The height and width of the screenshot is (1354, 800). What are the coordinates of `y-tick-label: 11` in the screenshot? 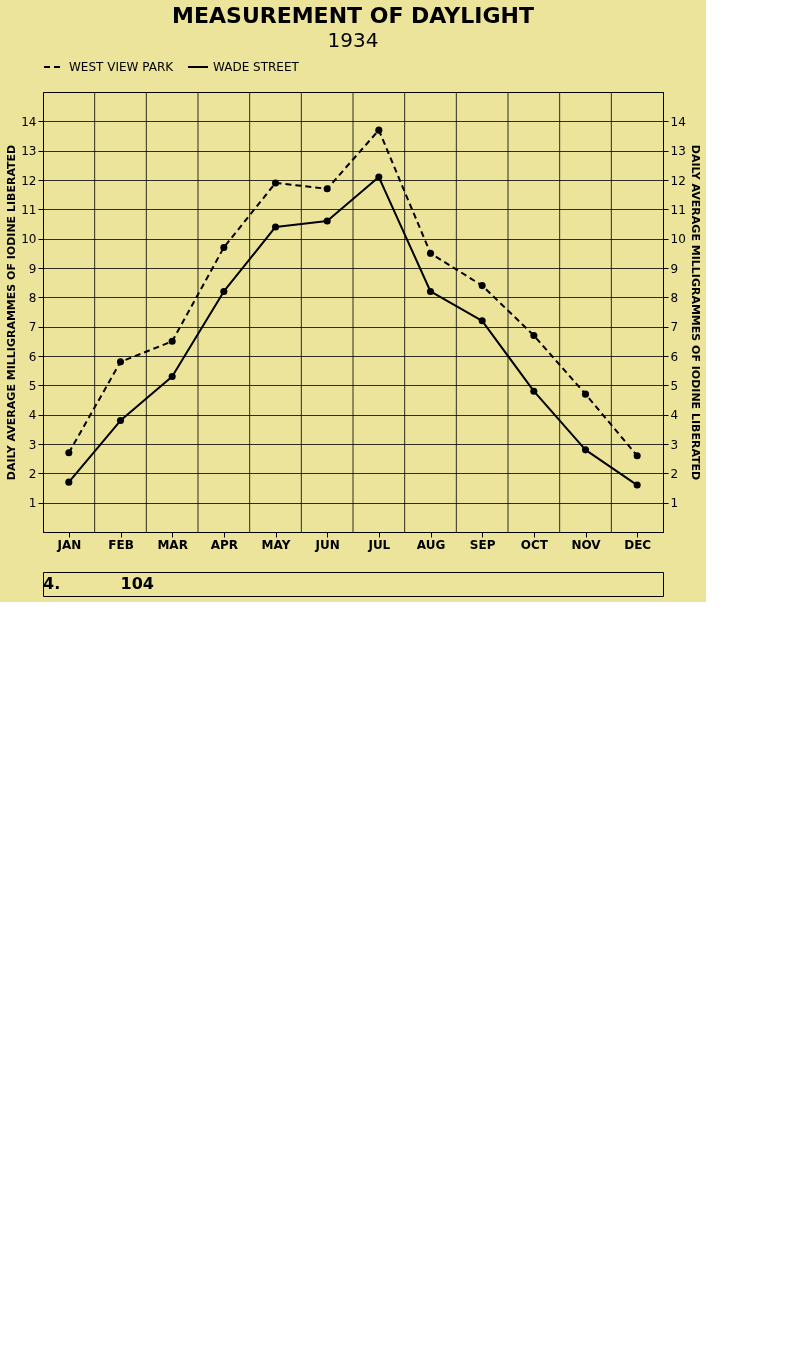 It's located at (29, 209).